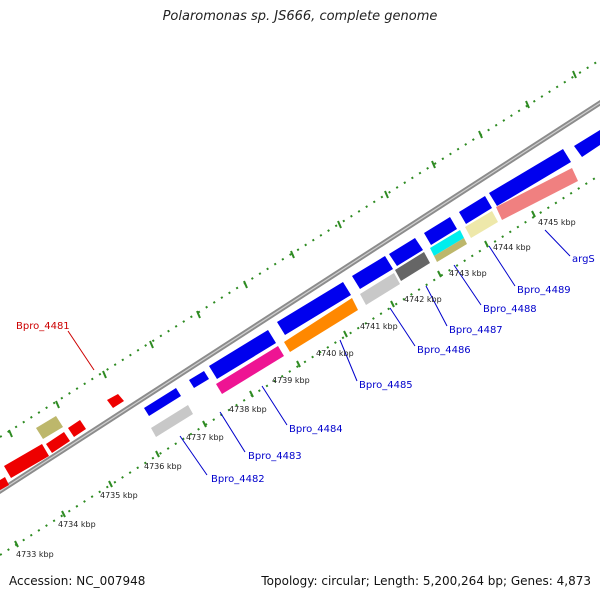 The width and height of the screenshot is (600, 600). I want to click on gene-4487-upper, so click(406, 252).